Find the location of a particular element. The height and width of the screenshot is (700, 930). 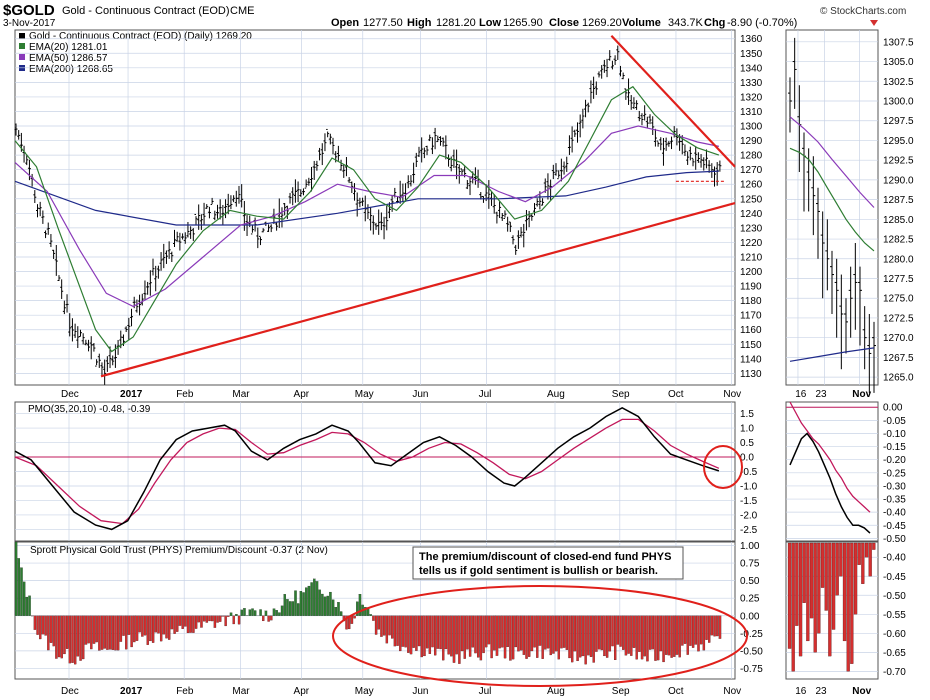

price-x-tick-label: Jun is located at coordinates (420, 394).